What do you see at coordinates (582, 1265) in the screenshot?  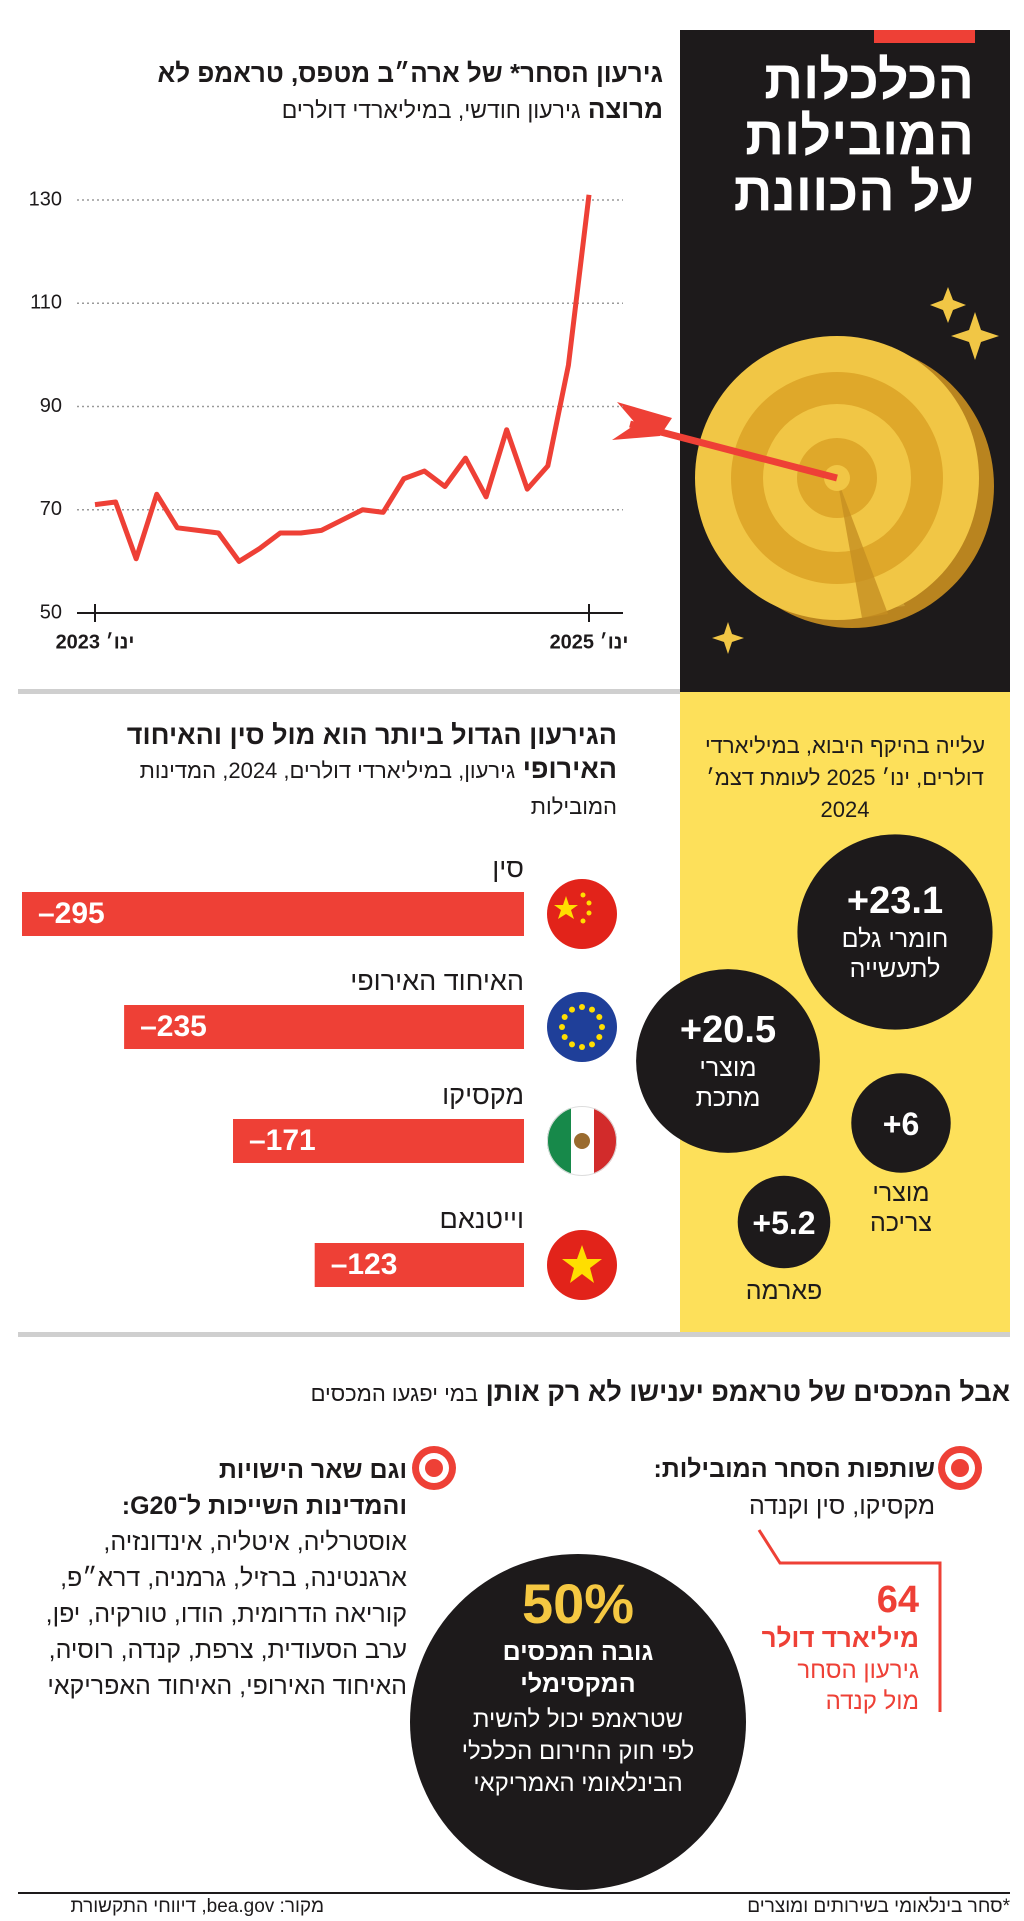 I see `flag-vietnam` at bounding box center [582, 1265].